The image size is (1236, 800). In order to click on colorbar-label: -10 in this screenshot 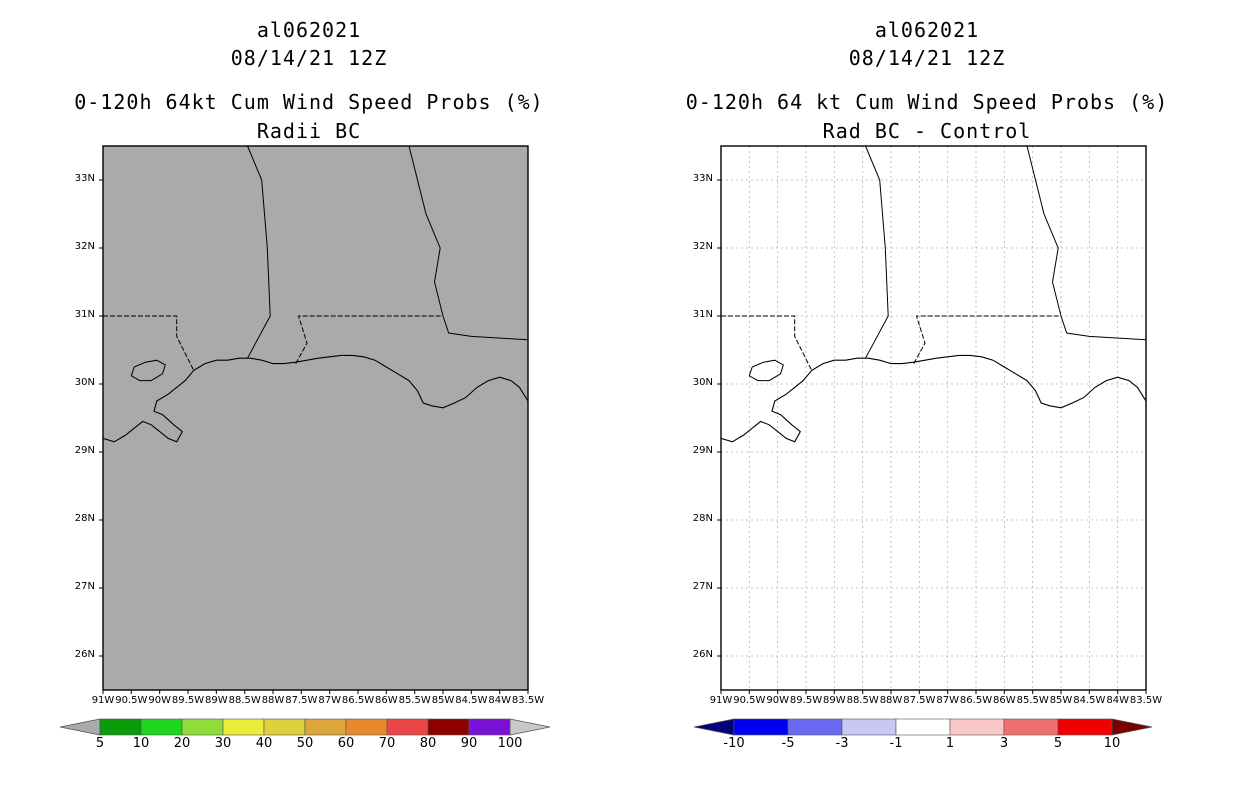, I will do `click(734, 743)`.